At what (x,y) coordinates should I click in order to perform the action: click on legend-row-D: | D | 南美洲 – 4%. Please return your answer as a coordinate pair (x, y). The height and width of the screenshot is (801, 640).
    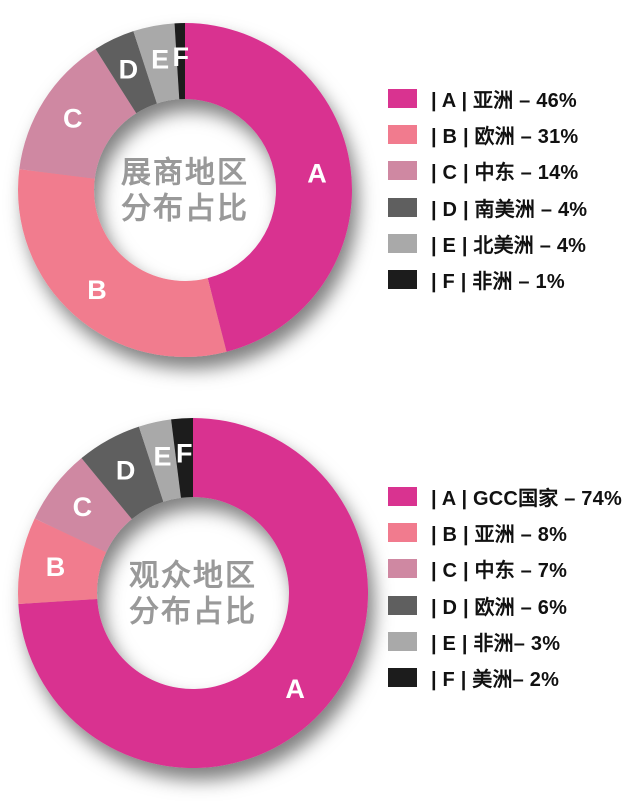
    Looking at the image, I should click on (487, 207).